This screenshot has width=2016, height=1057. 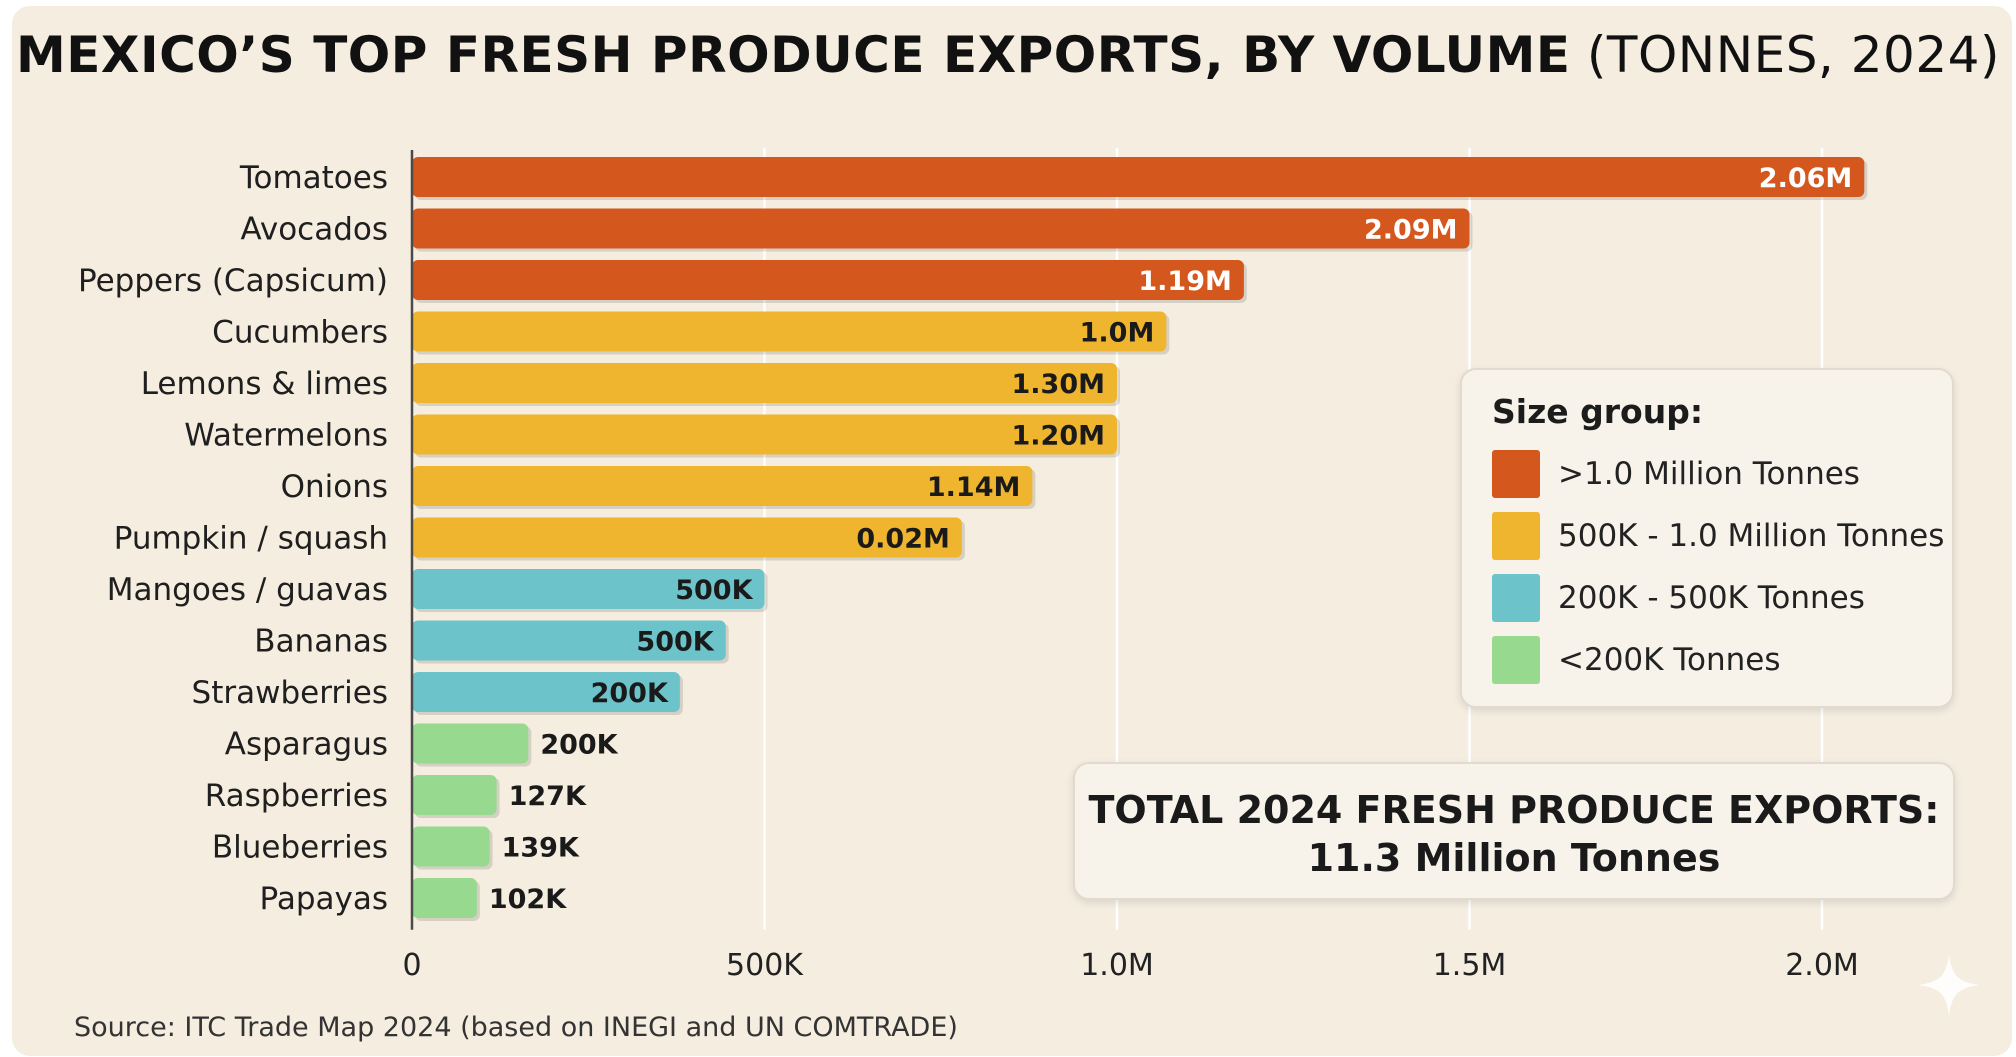 What do you see at coordinates (974, 487) in the screenshot?
I see `data-label: 1.14M` at bounding box center [974, 487].